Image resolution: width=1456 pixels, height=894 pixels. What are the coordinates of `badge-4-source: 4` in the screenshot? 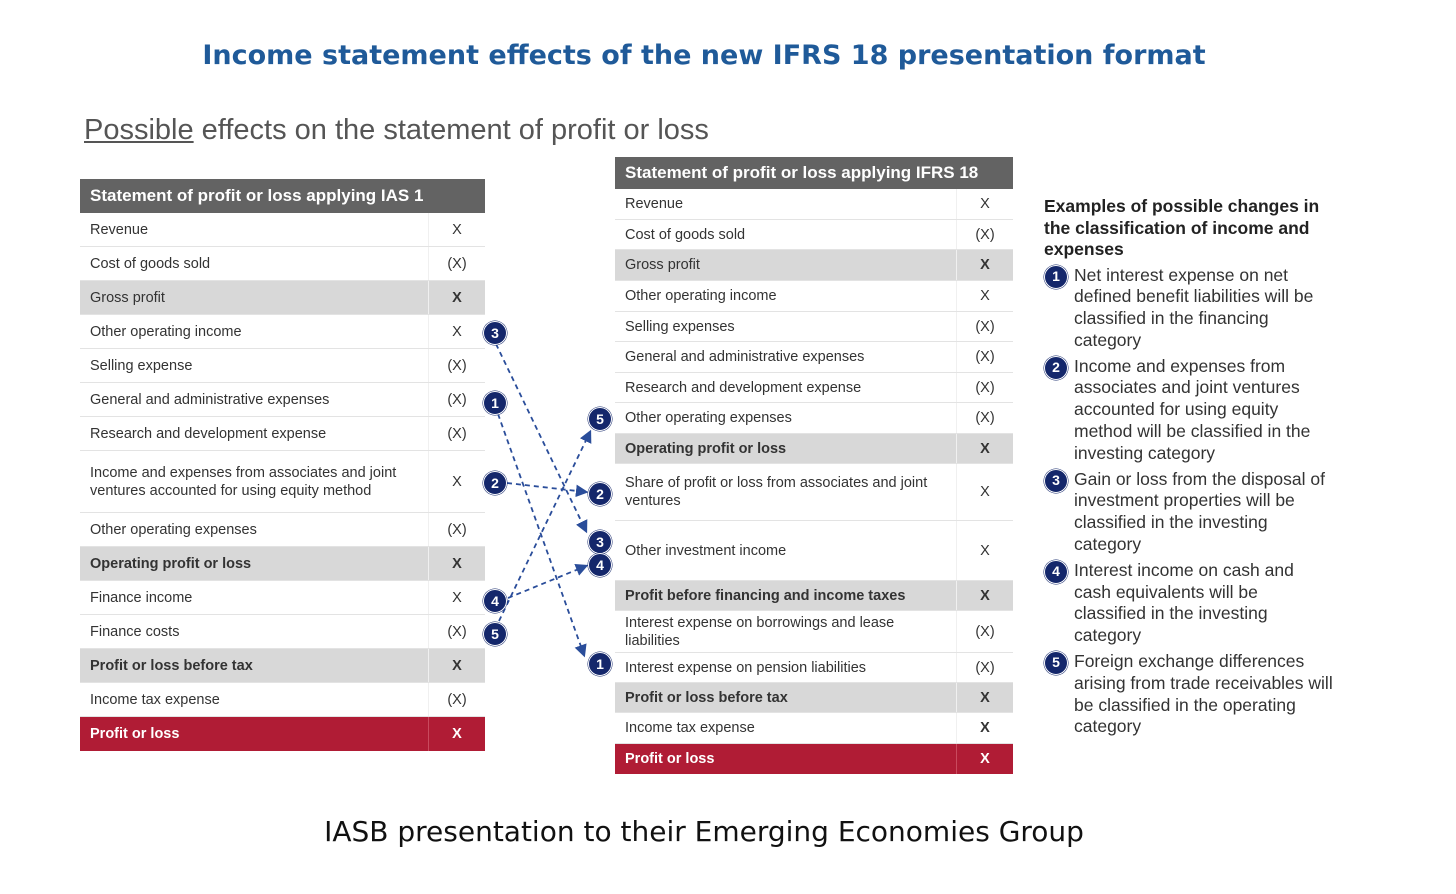 It's located at (495, 601).